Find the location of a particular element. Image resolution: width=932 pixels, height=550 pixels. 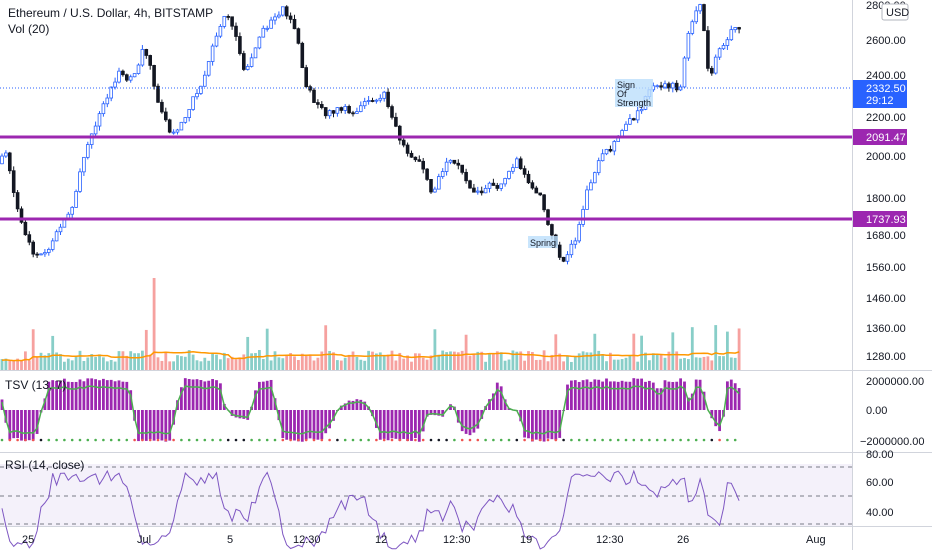

time-tick: 5 is located at coordinates (230, 540).